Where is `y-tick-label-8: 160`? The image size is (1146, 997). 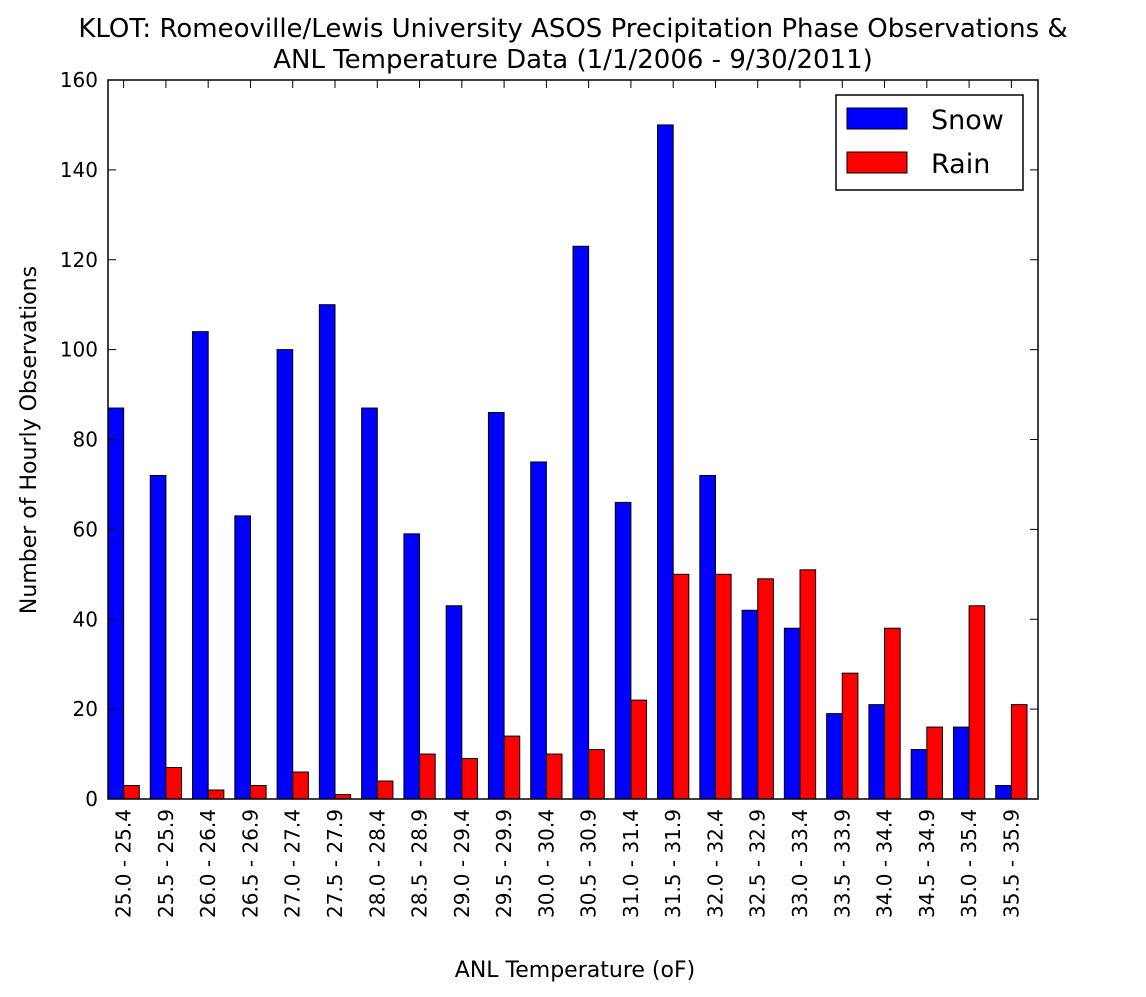 y-tick-label-8: 160 is located at coordinates (79, 80).